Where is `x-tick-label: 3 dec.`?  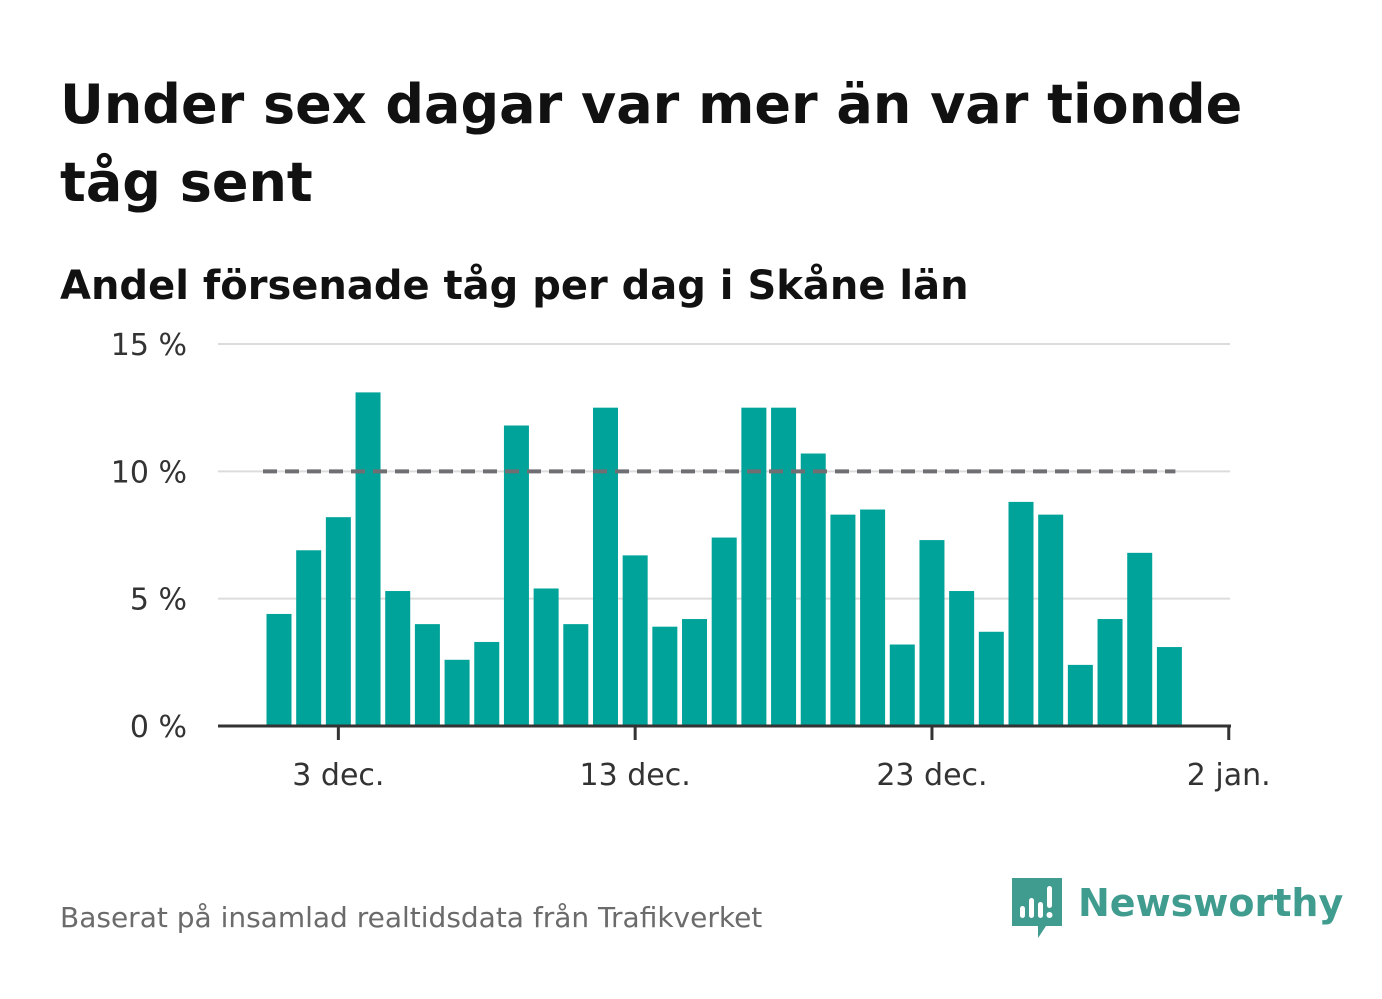 x-tick-label: 3 dec. is located at coordinates (338, 775).